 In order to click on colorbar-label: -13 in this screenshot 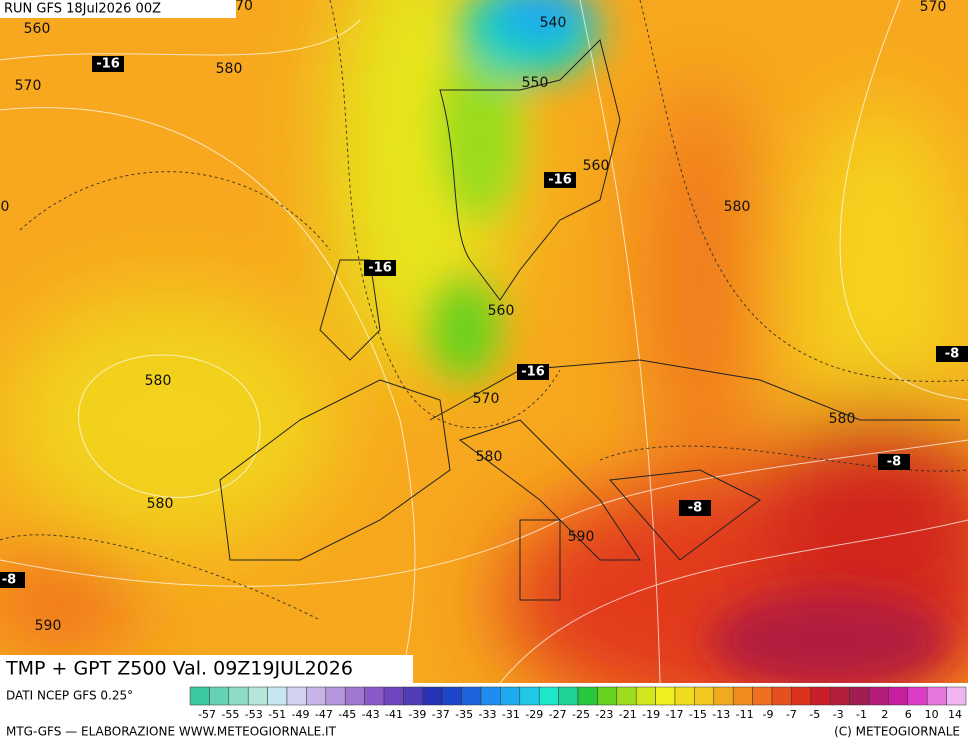, I will do `click(721, 714)`.